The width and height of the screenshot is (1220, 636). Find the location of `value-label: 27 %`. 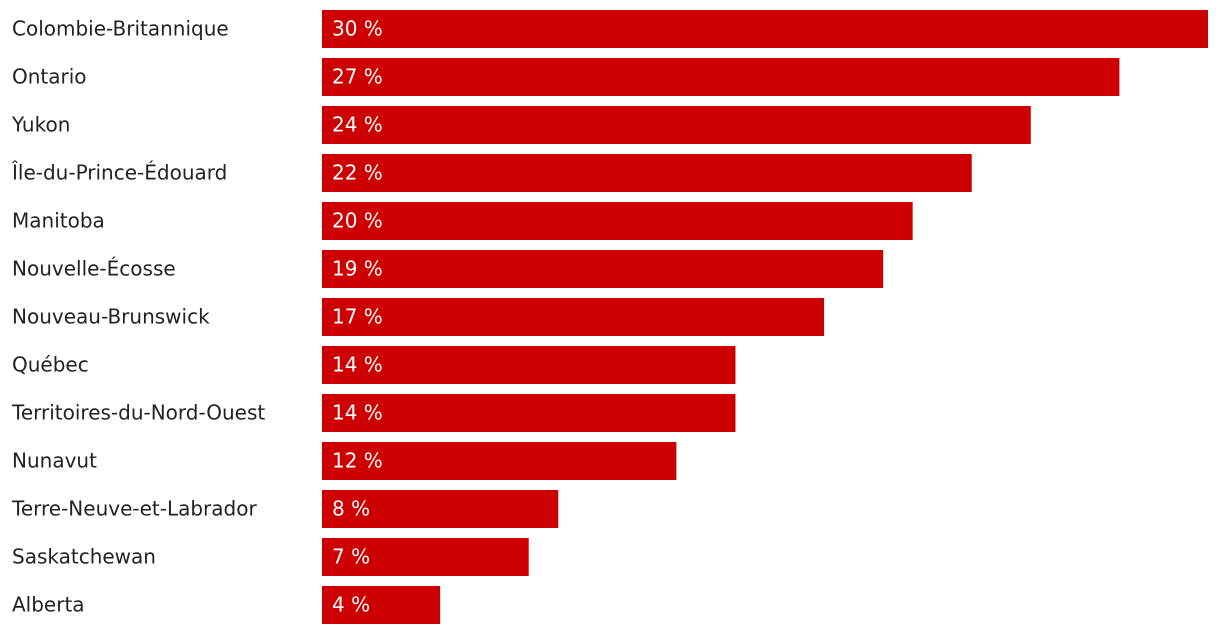

value-label: 27 % is located at coordinates (357, 77).